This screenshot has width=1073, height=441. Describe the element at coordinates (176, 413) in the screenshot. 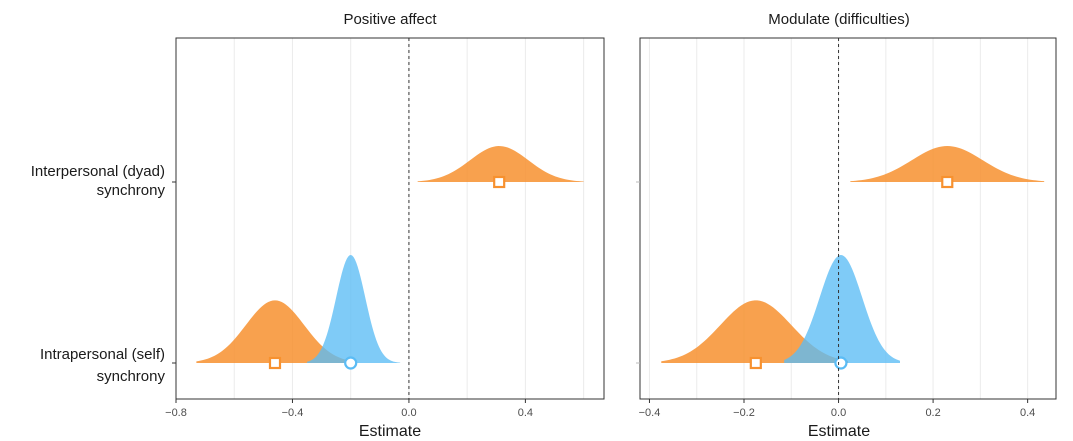

I see `x-tick-label: −0.8` at that location.